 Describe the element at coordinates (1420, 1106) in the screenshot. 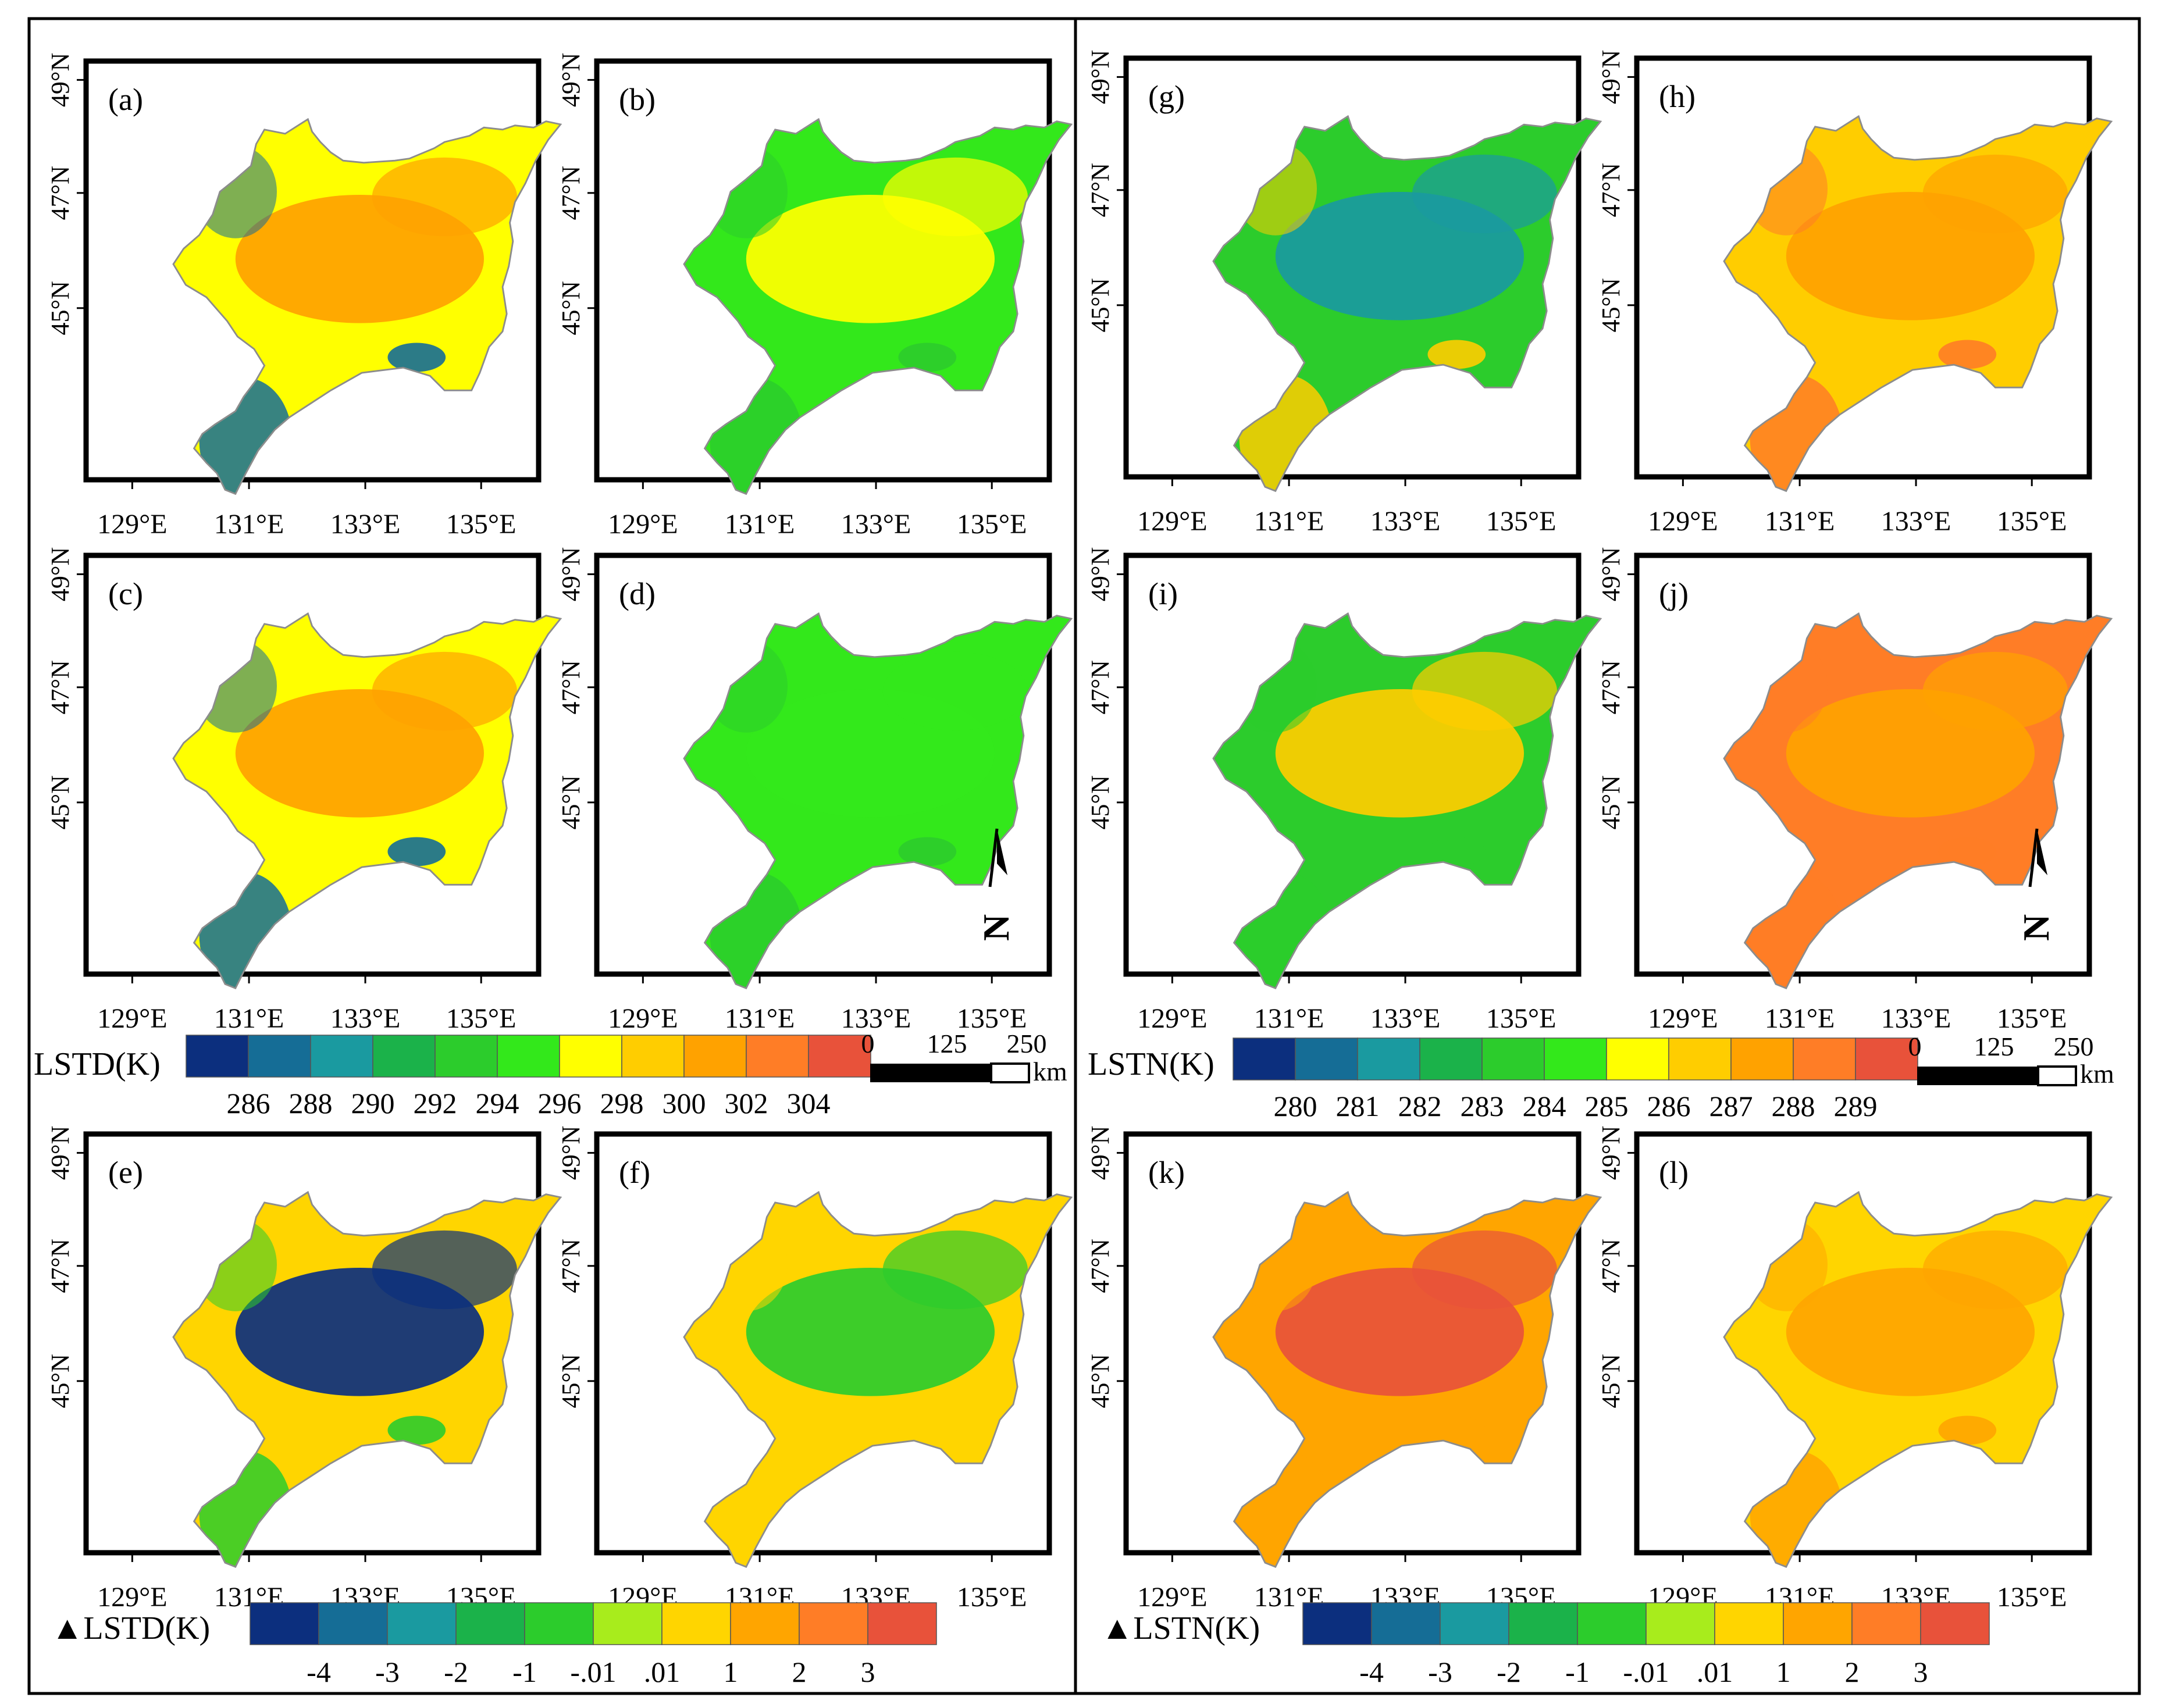

I see `colorbar-tick-label: 282` at that location.